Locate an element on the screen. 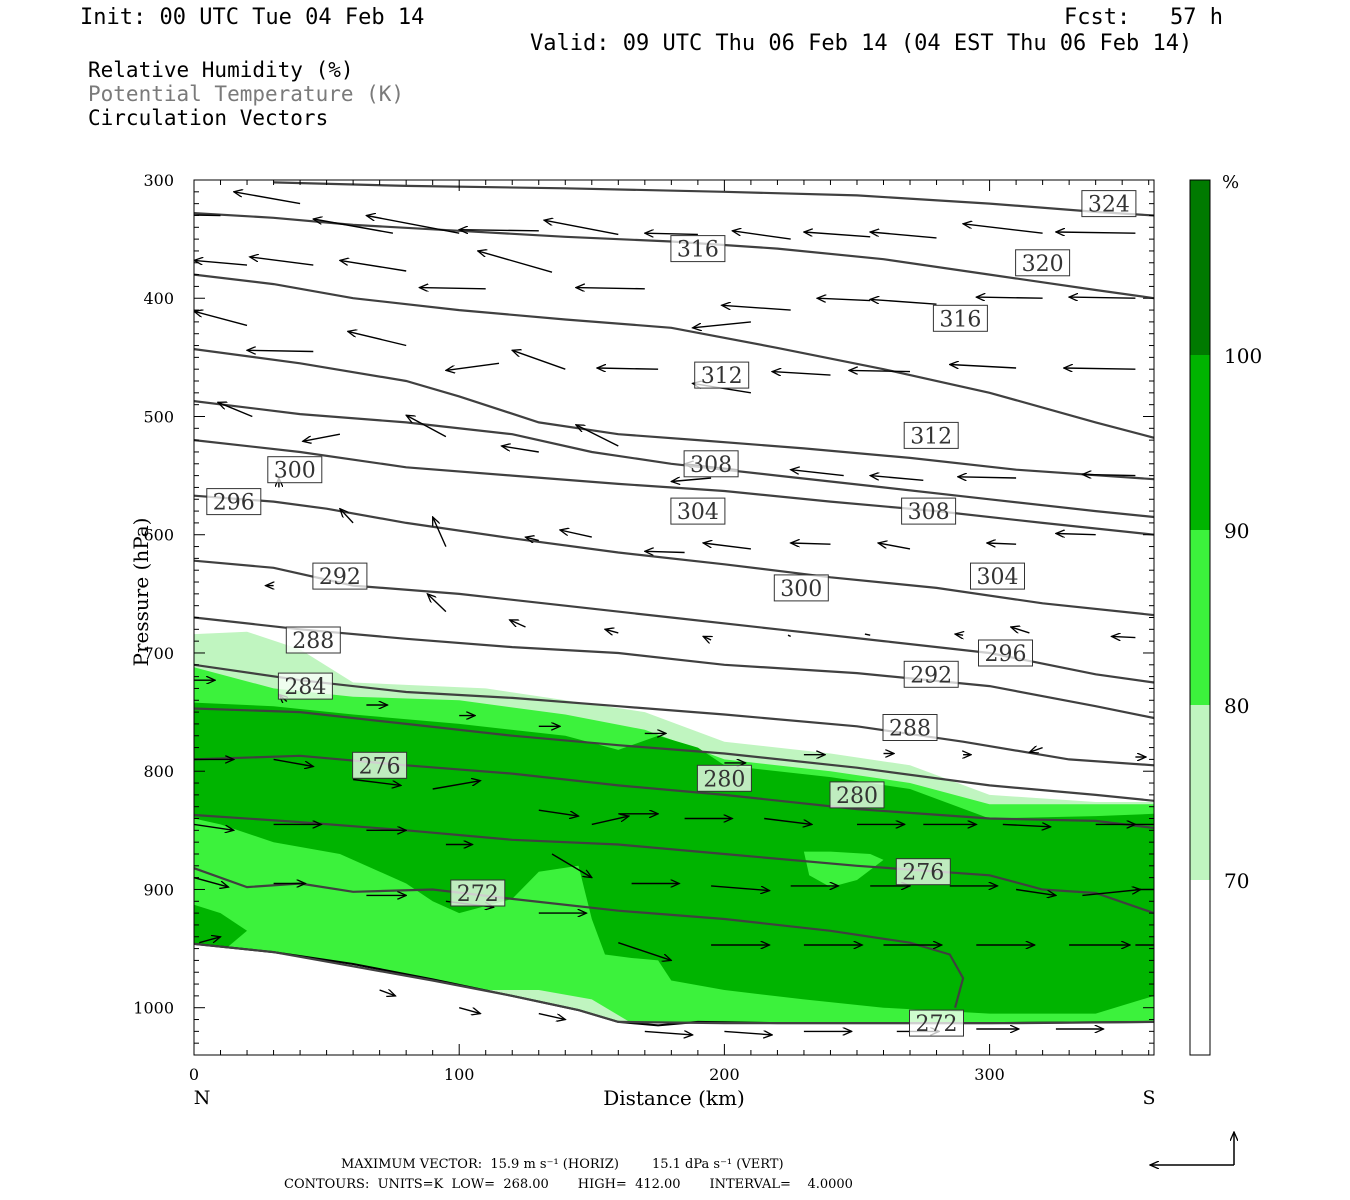  y-tick-label: 400 is located at coordinates (158, 298).